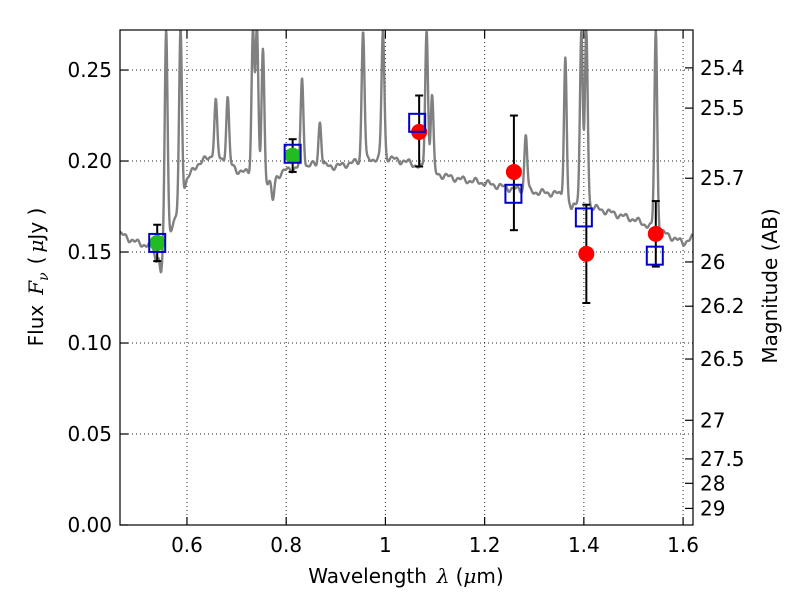 The height and width of the screenshot is (600, 800). I want to click on magnitude-tick-label: 26, so click(712, 262).